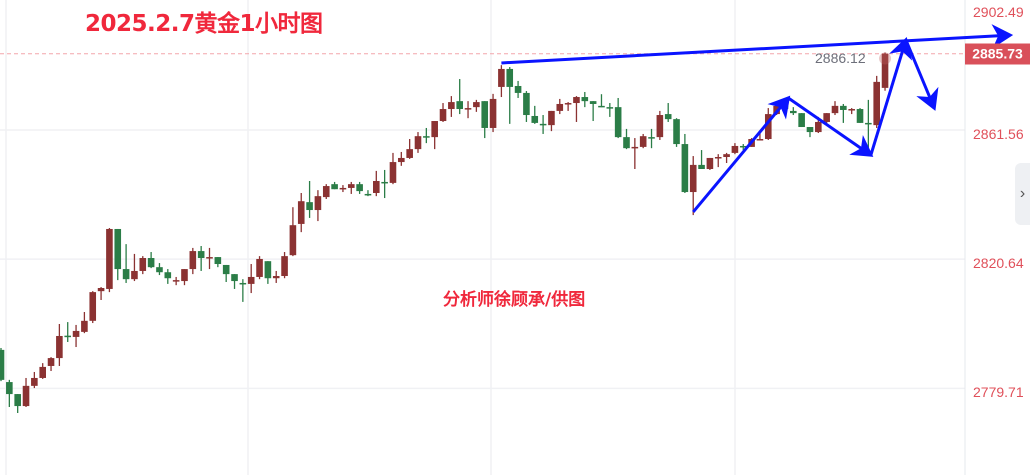 Image resolution: width=1030 pixels, height=475 pixels. What do you see at coordinates (998, 12) in the screenshot?
I see `y-tick-label: 2902.49` at bounding box center [998, 12].